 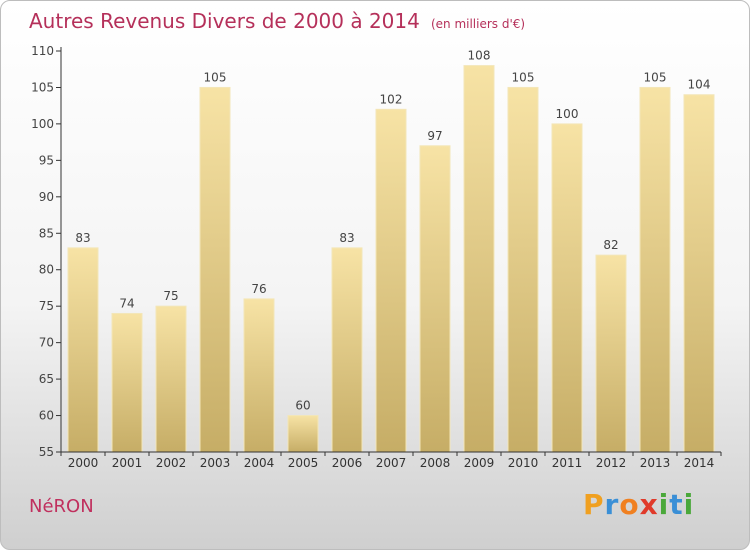 I want to click on value-label-2000: 83, so click(x=82, y=238).